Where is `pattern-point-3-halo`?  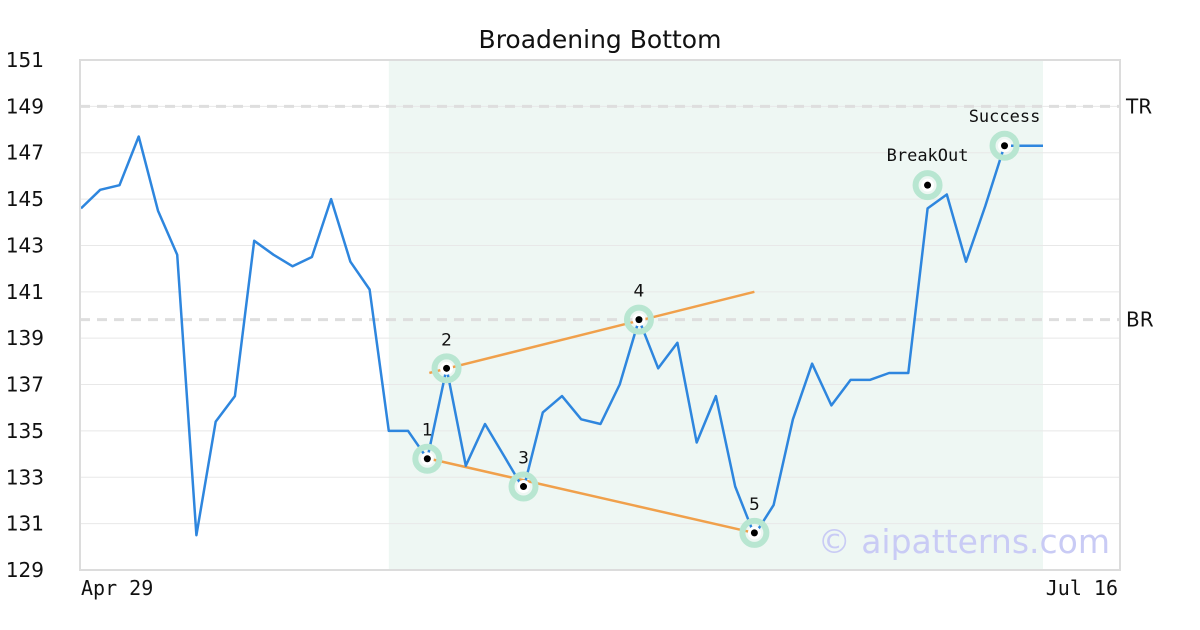 pattern-point-3-halo is located at coordinates (523, 486).